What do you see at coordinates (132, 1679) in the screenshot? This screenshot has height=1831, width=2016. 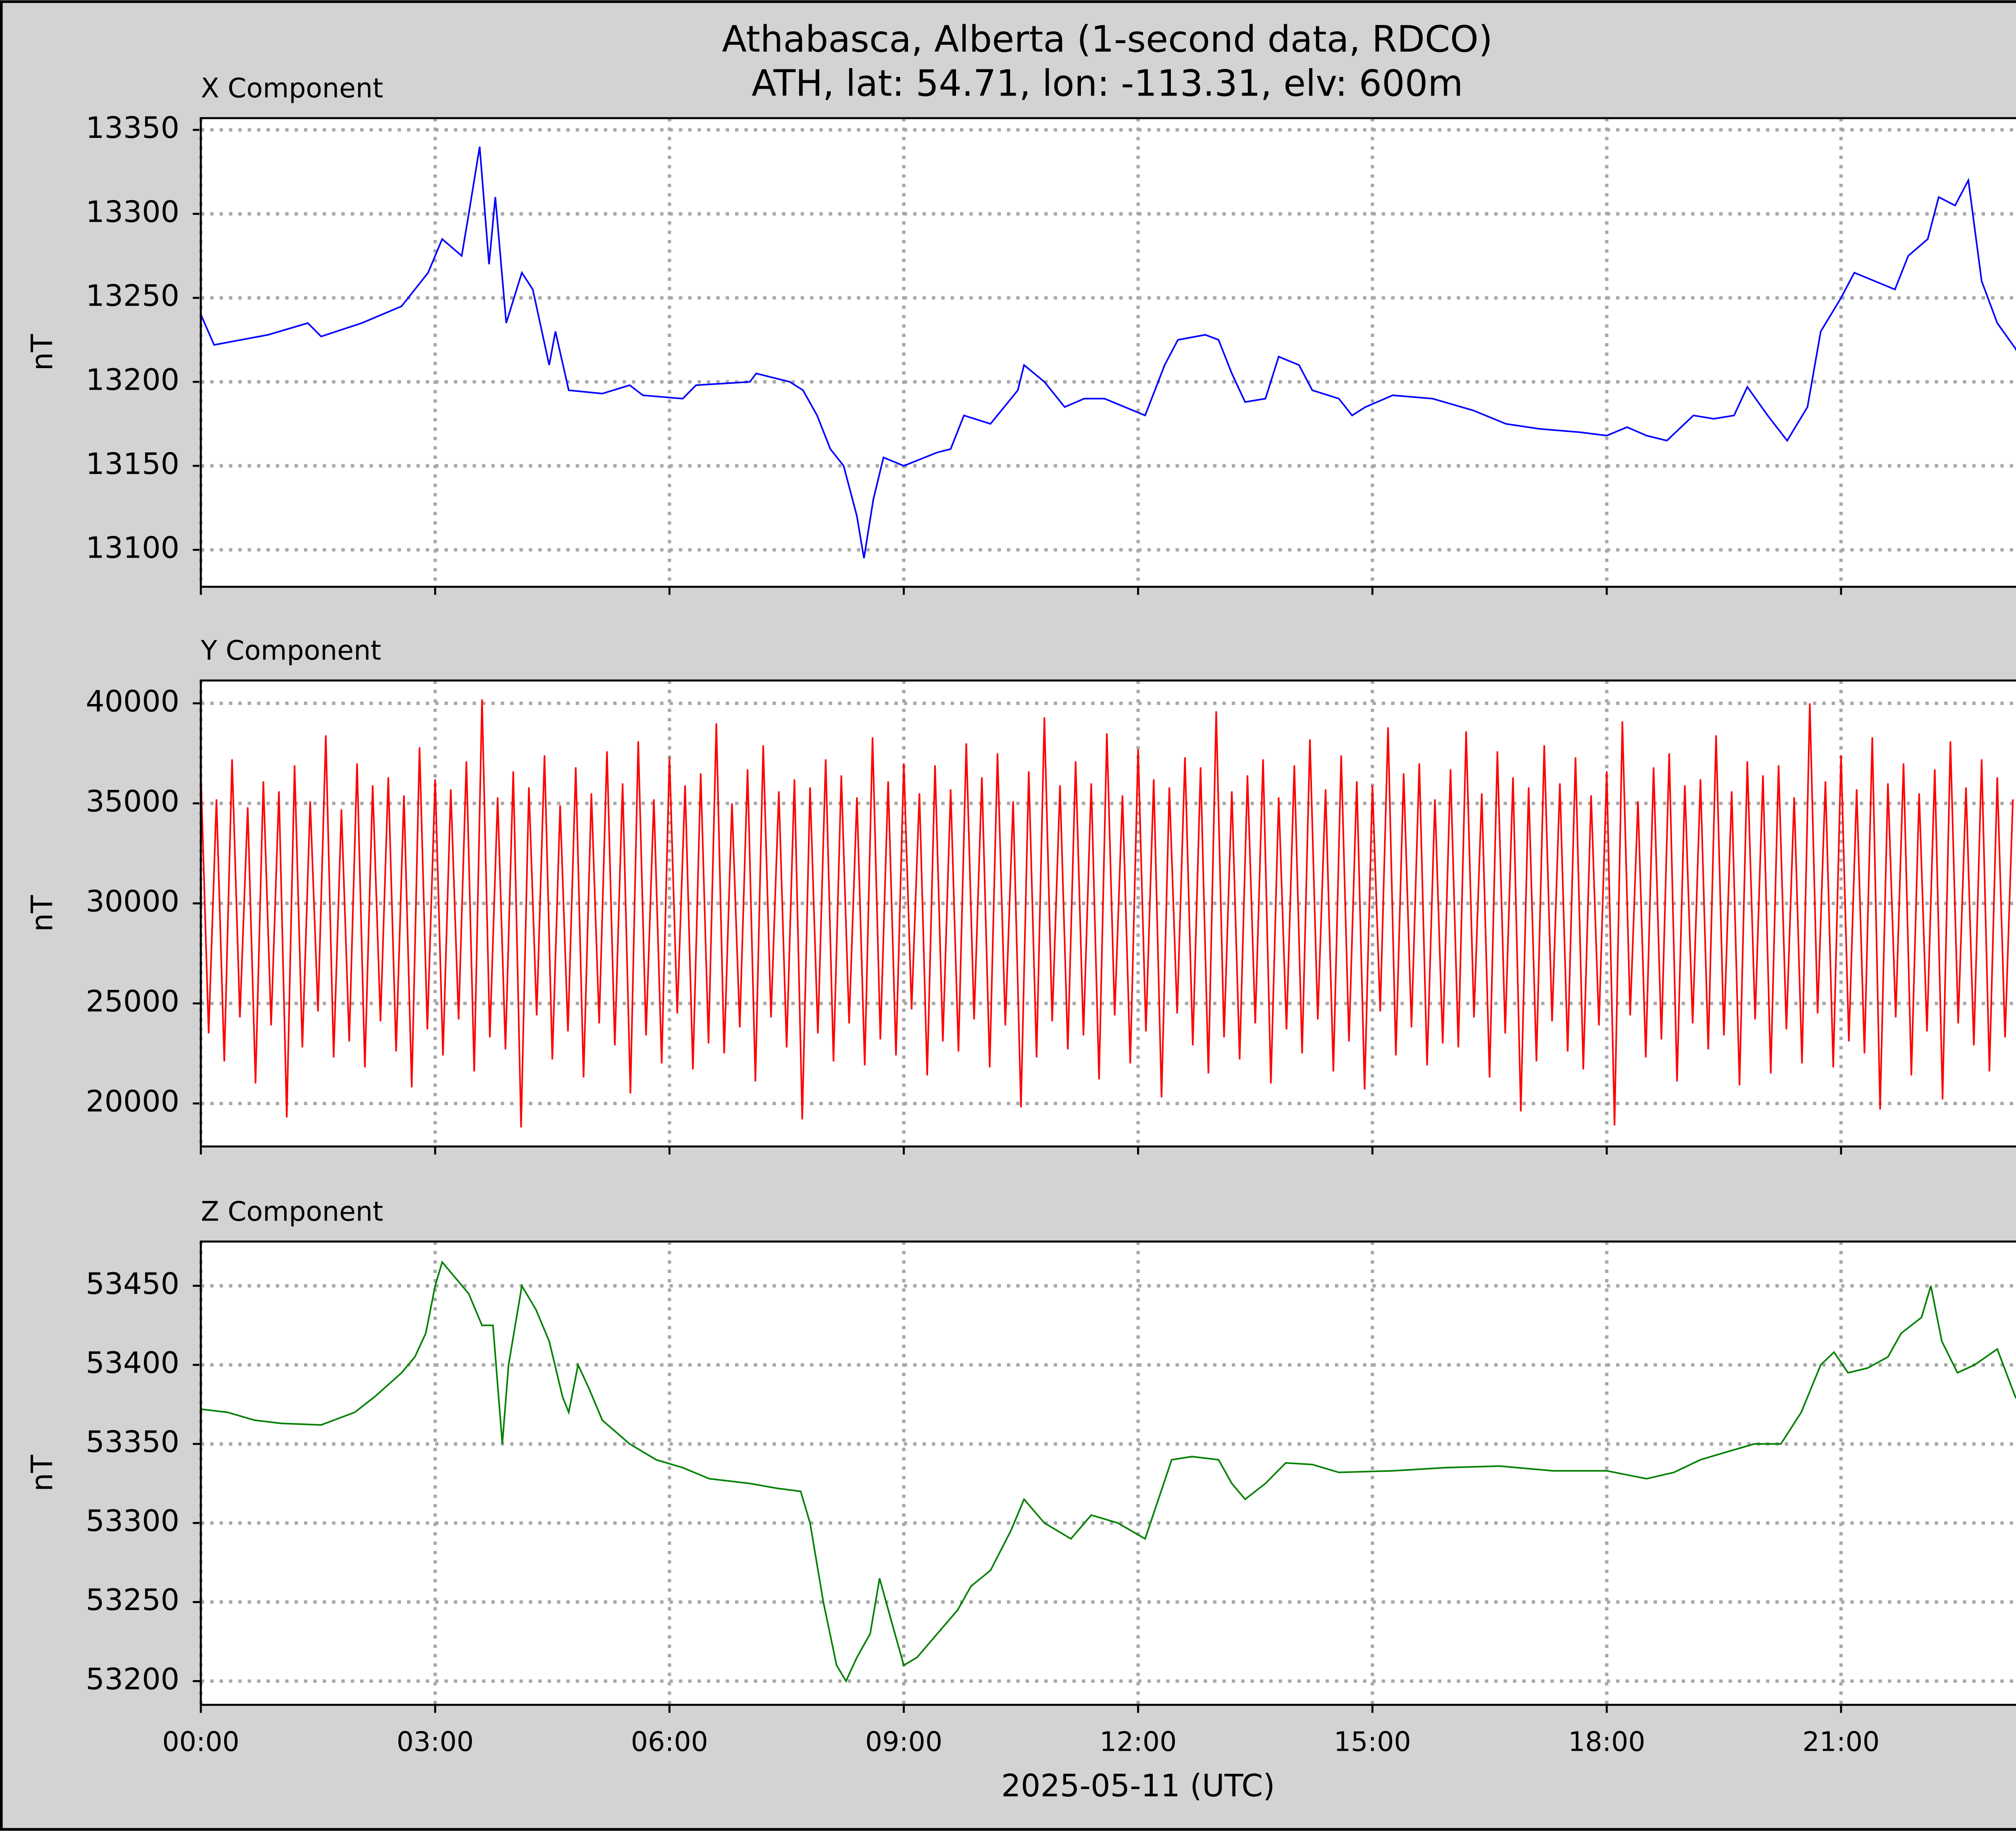 I see `y-tick-label: 53200` at bounding box center [132, 1679].